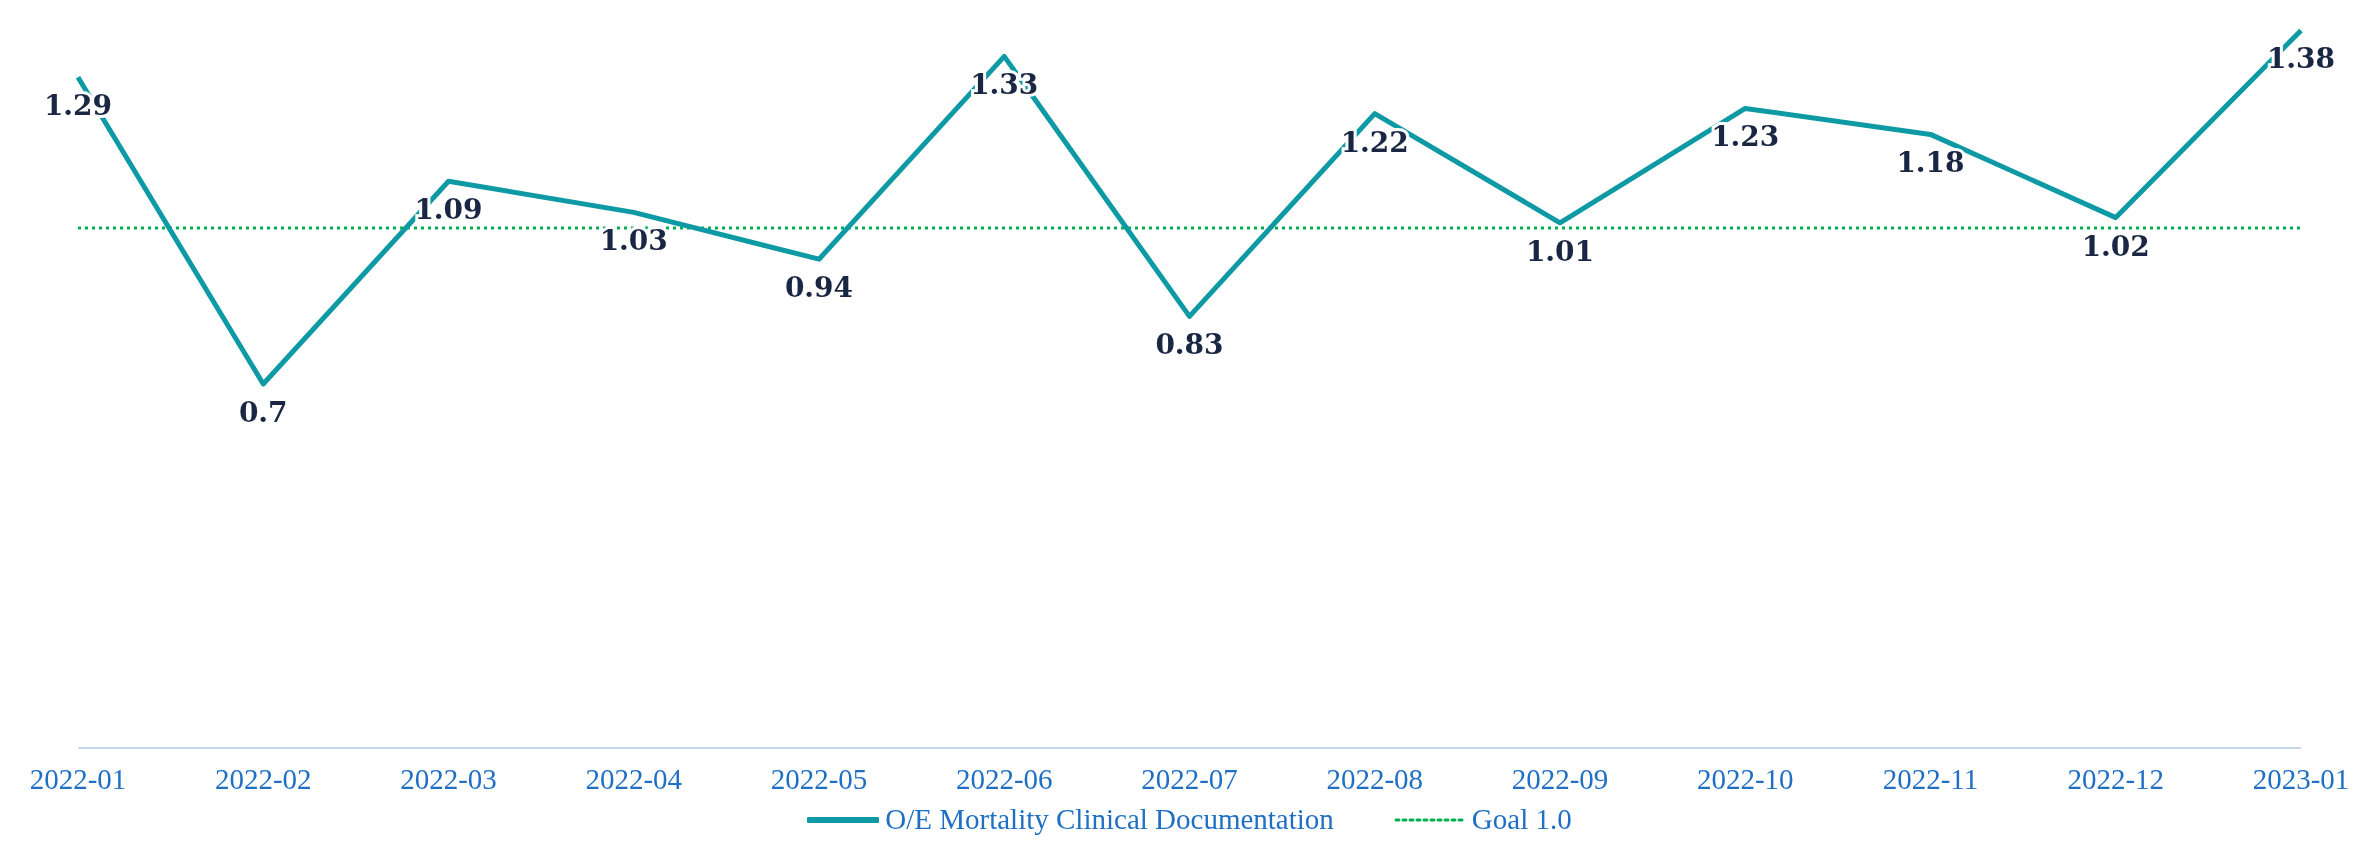  I want to click on x-tick-label: 2022-11, so click(1930, 778).